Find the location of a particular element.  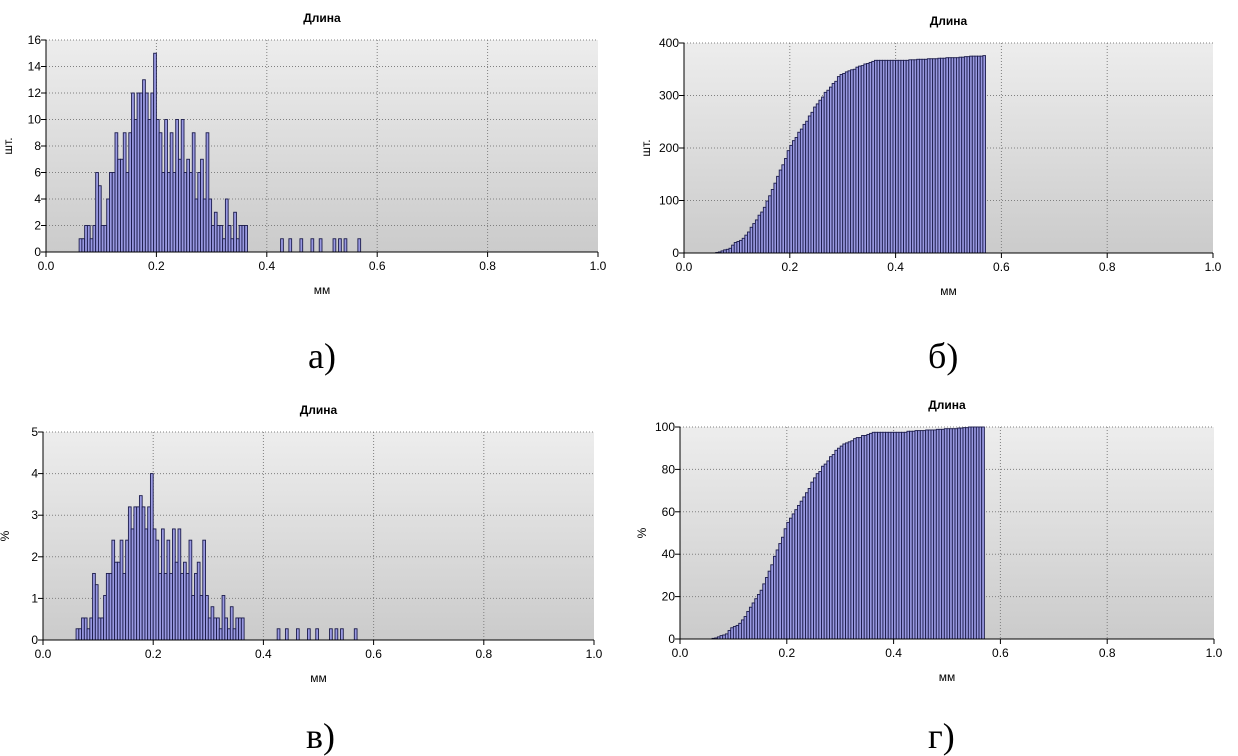

y-tick-label: 6 is located at coordinates (37, 173).